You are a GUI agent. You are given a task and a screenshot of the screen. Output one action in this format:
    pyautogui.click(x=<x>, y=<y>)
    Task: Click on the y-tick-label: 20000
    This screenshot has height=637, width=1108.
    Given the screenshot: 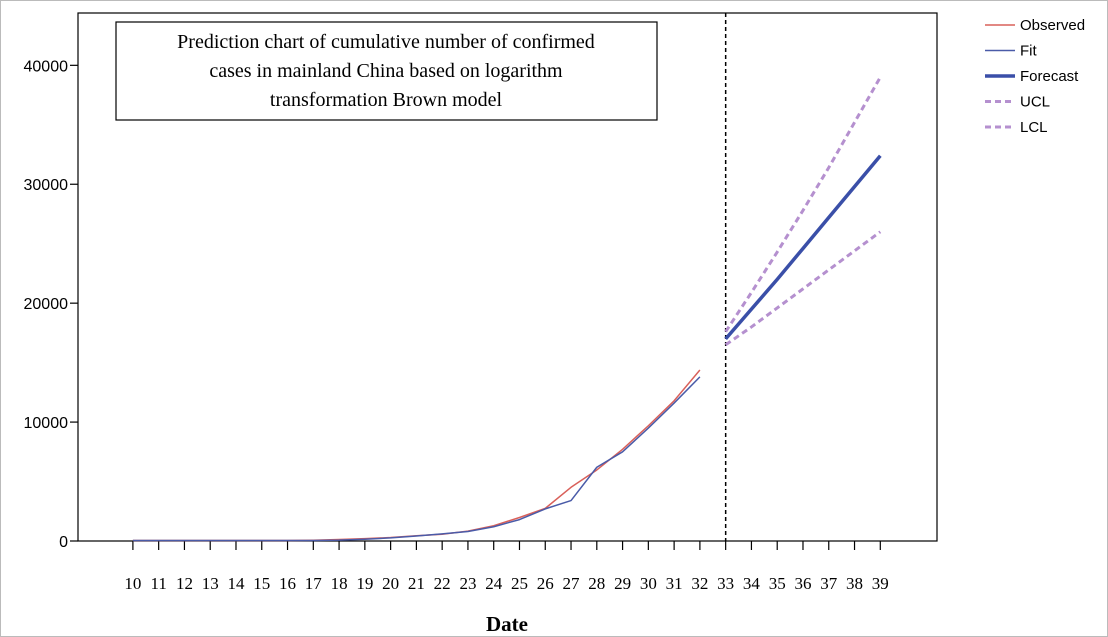 What is the action you would take?
    pyautogui.click(x=46, y=304)
    